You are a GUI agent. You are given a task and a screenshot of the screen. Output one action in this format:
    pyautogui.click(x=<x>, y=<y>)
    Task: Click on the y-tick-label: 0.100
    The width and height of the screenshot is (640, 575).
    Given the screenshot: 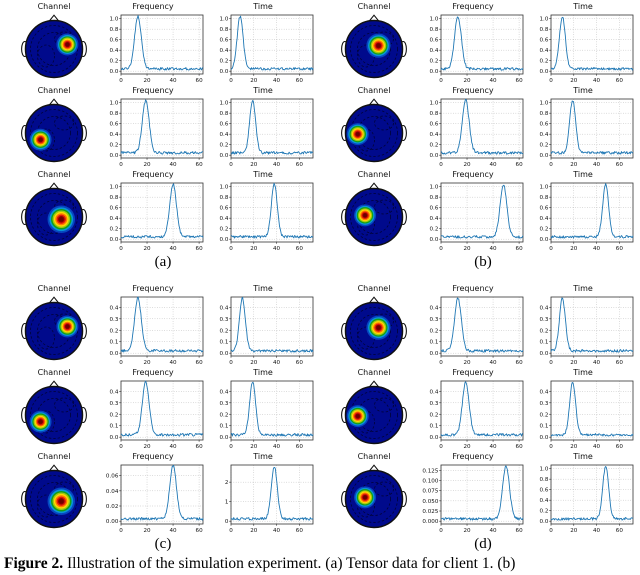 What is the action you would take?
    pyautogui.click(x=430, y=481)
    